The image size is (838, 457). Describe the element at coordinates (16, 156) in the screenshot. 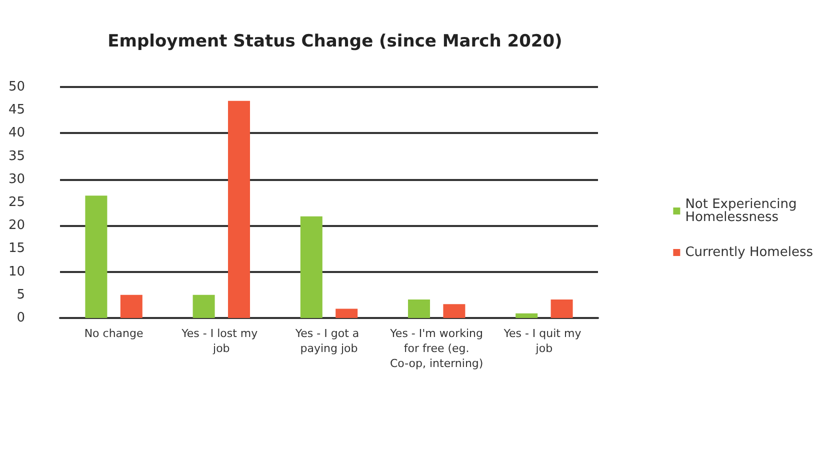

I see `y-tick-label: 35` at that location.